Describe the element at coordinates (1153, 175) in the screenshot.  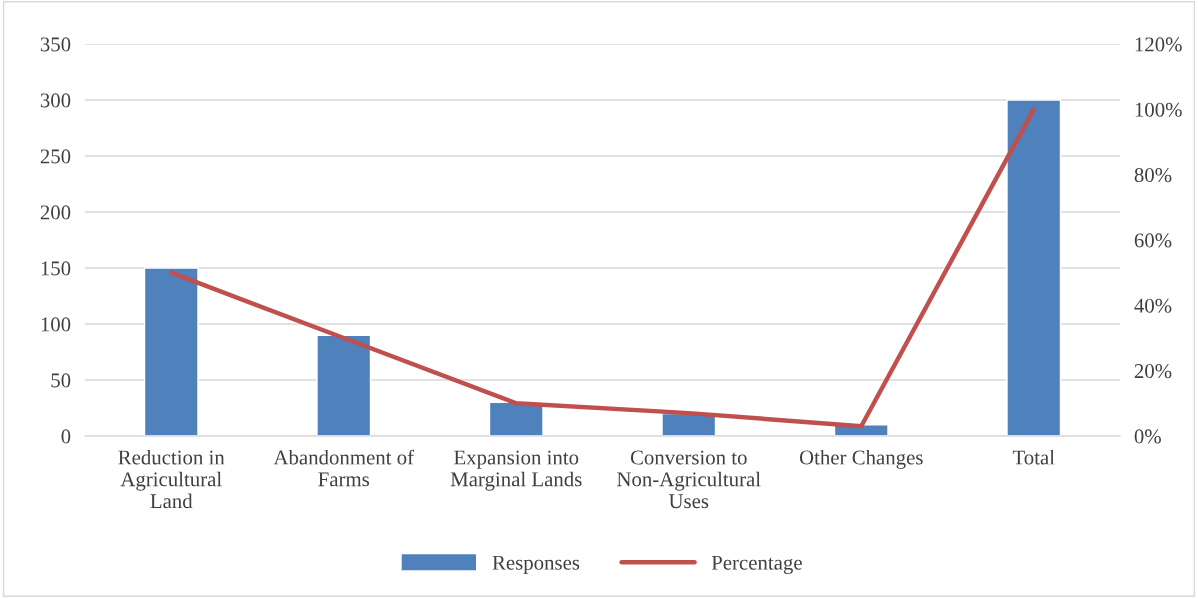
I see `y2-tick-label: 80%` at that location.